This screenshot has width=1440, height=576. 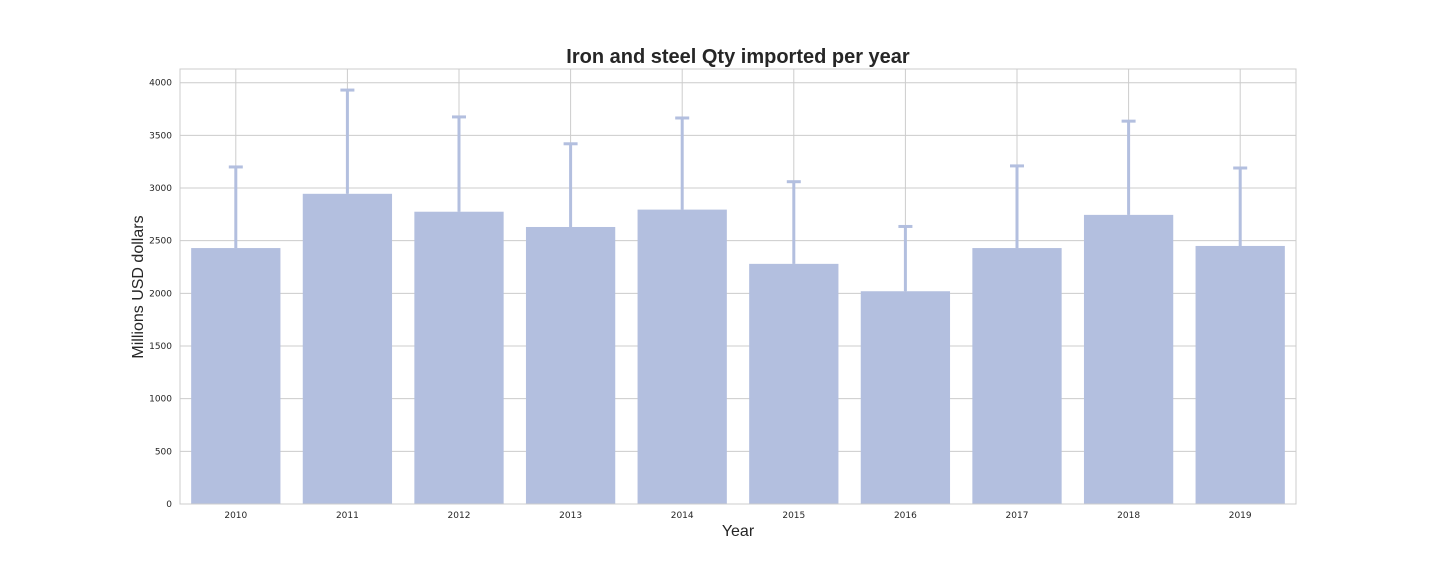 What do you see at coordinates (160, 84) in the screenshot?
I see `y-tick-label: 4000` at bounding box center [160, 84].